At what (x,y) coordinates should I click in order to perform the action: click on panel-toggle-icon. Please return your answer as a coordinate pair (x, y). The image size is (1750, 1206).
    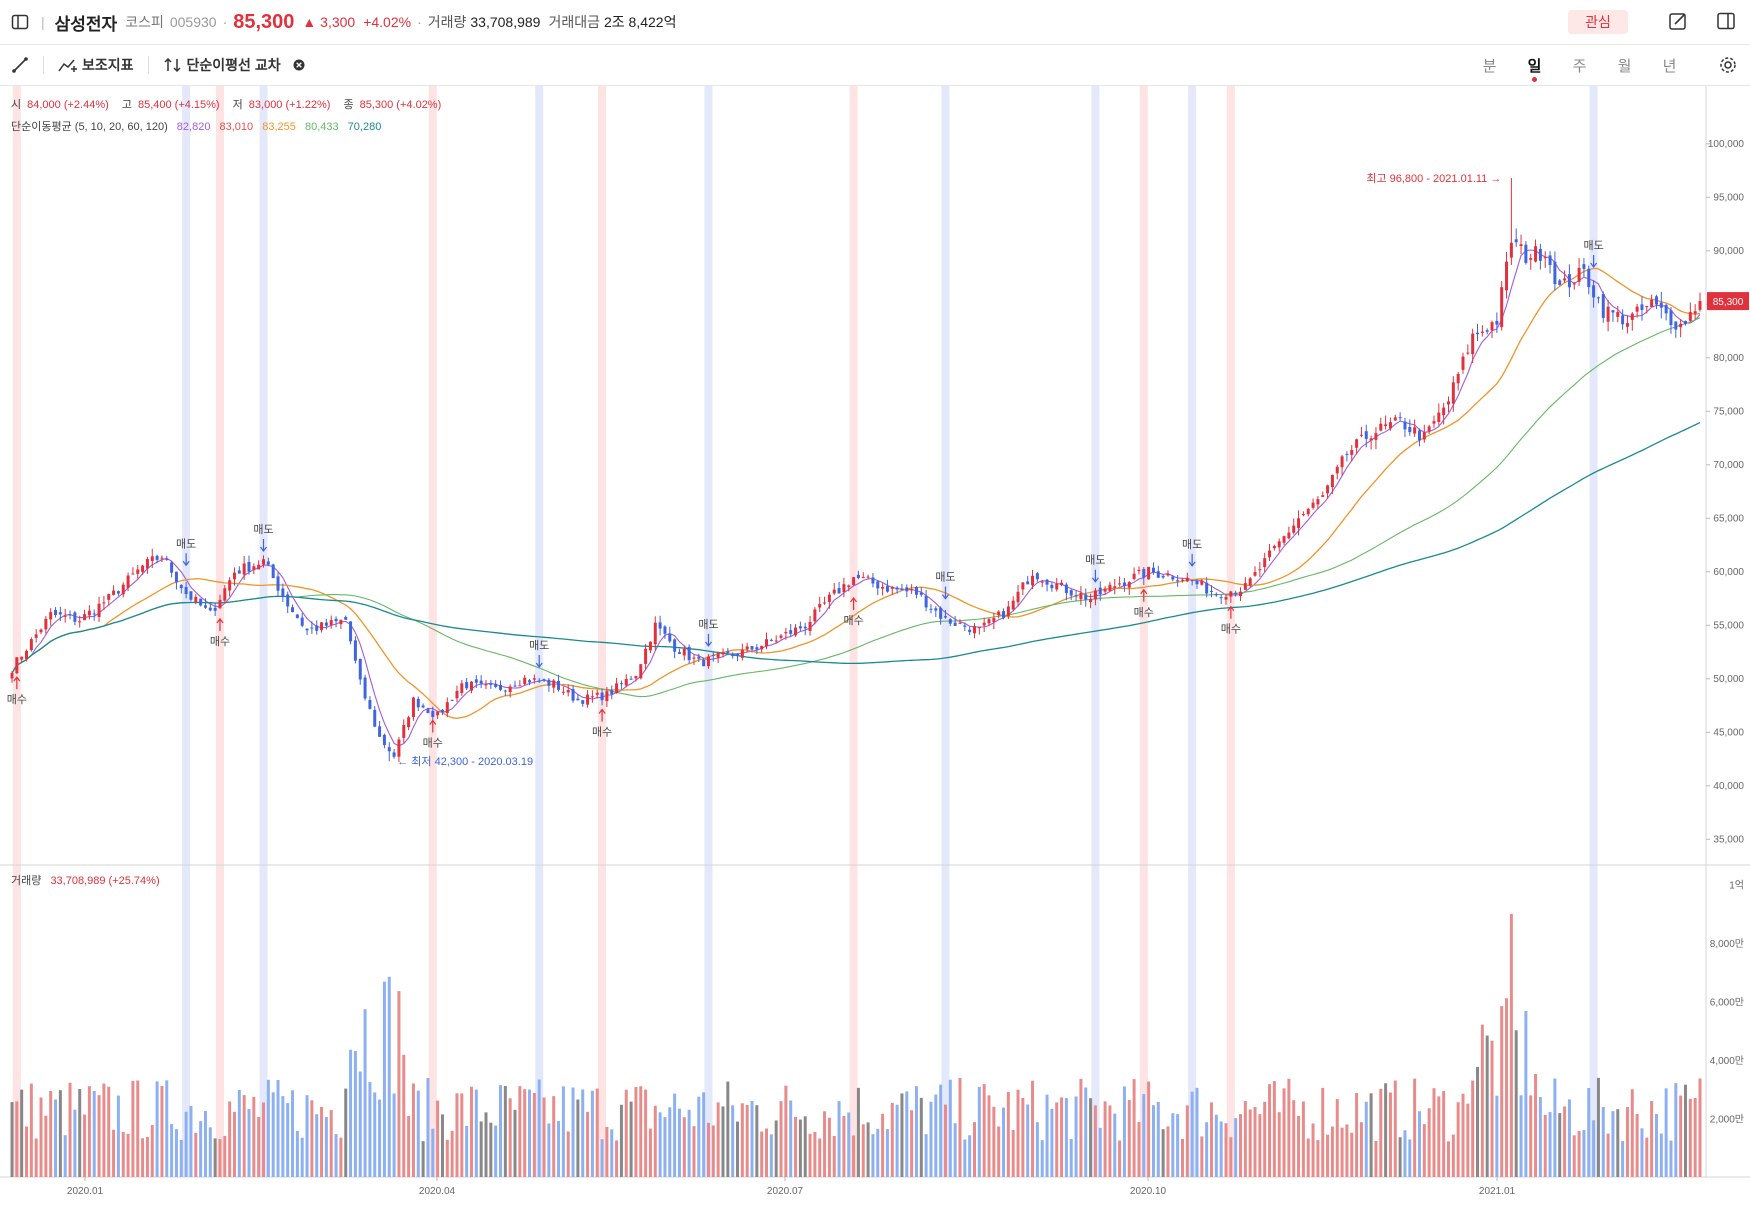
    Looking at the image, I should click on (1726, 21).